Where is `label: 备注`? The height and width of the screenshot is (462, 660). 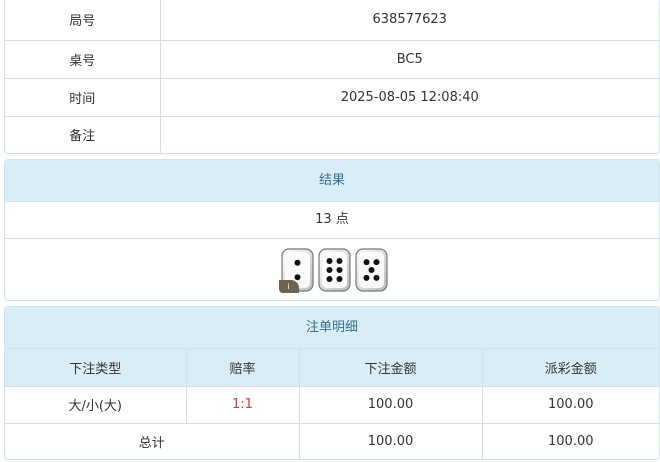 label: 备注 is located at coordinates (83, 134).